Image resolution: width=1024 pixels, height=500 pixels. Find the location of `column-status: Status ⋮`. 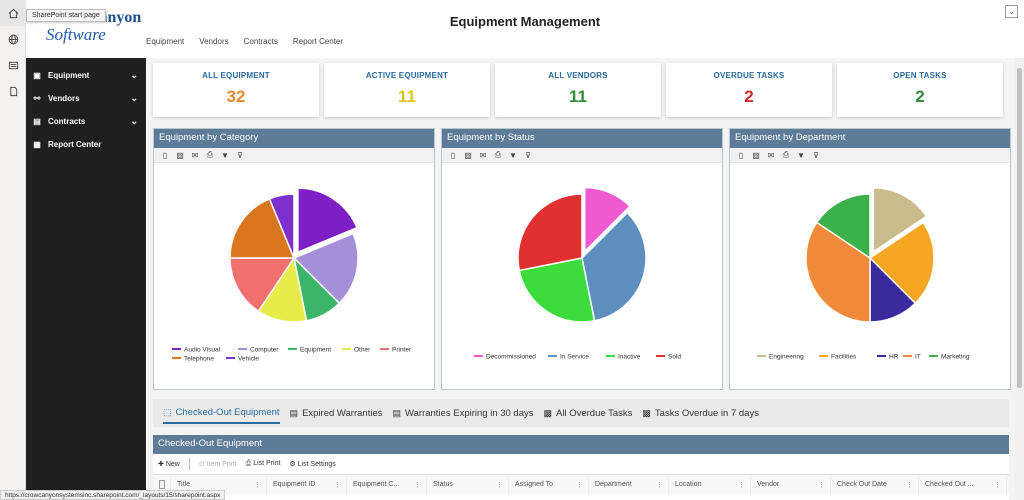

column-status: Status ⋮ is located at coordinates (468, 484).